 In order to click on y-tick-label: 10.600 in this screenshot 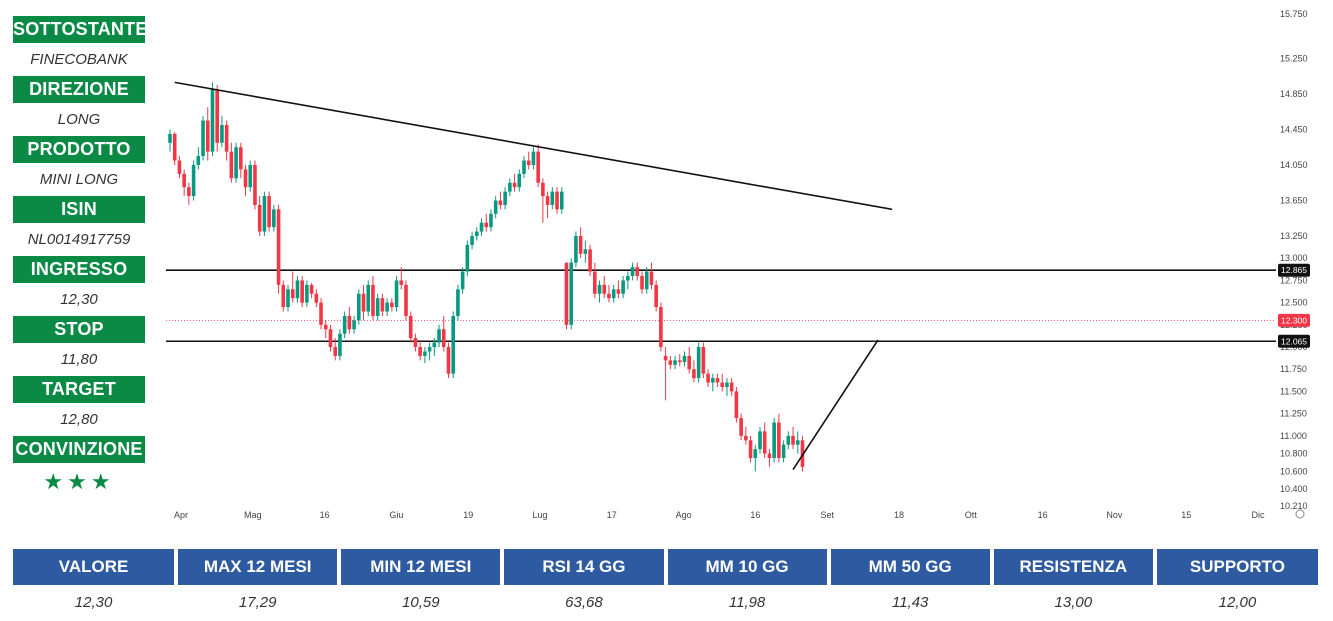, I will do `click(1294, 471)`.